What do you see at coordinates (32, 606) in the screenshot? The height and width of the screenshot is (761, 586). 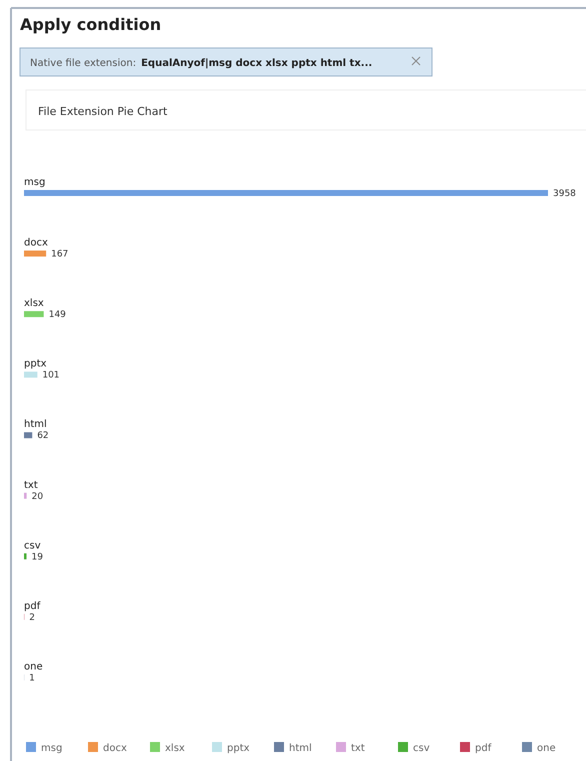 I see `y-tick-label: pdf` at bounding box center [32, 606].